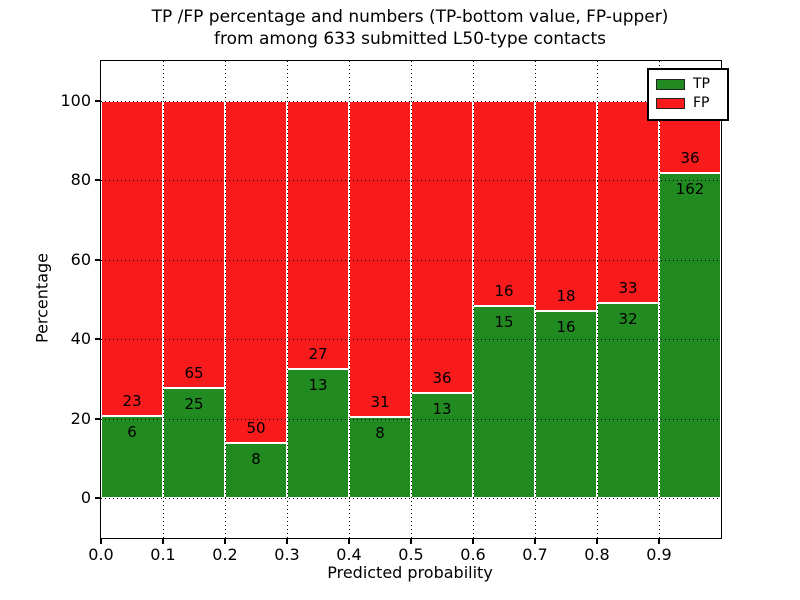 This screenshot has width=800, height=600. I want to click on gridline-x-0.5, so click(411, 299).